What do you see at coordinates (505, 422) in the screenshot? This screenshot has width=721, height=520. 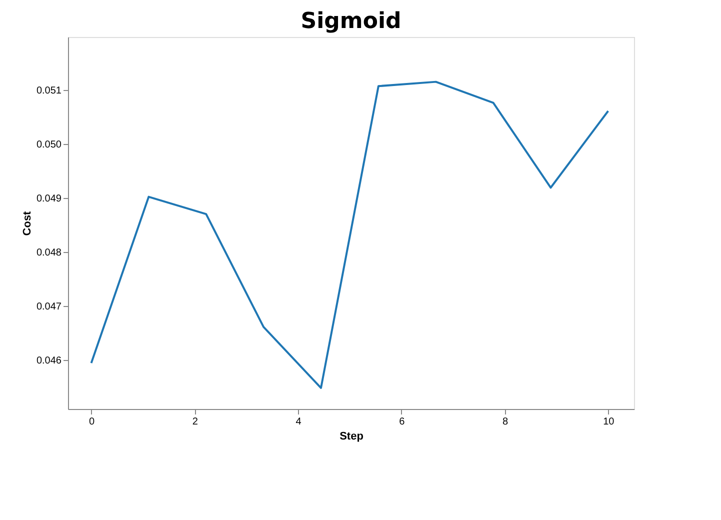 I see `x-tick-label: 8` at bounding box center [505, 422].